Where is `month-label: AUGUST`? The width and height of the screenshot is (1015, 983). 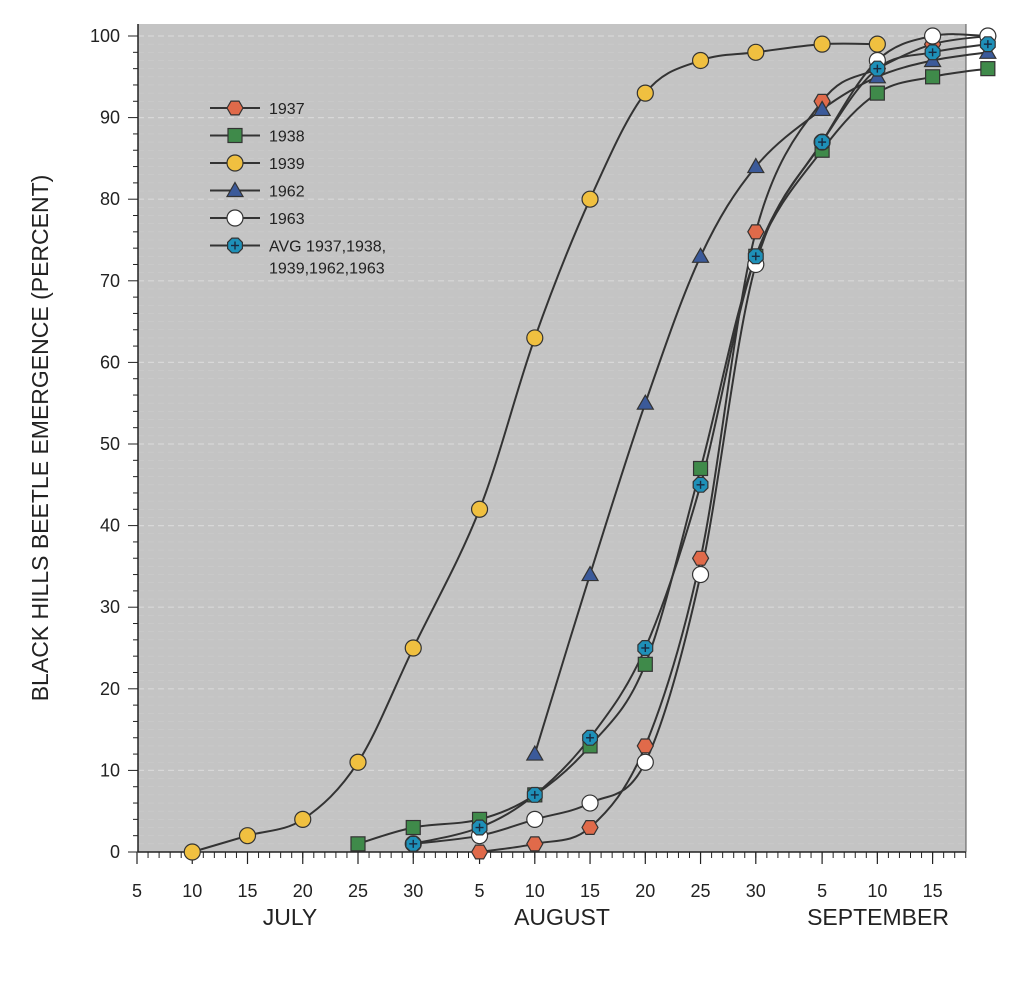 month-label: AUGUST is located at coordinates (562, 917).